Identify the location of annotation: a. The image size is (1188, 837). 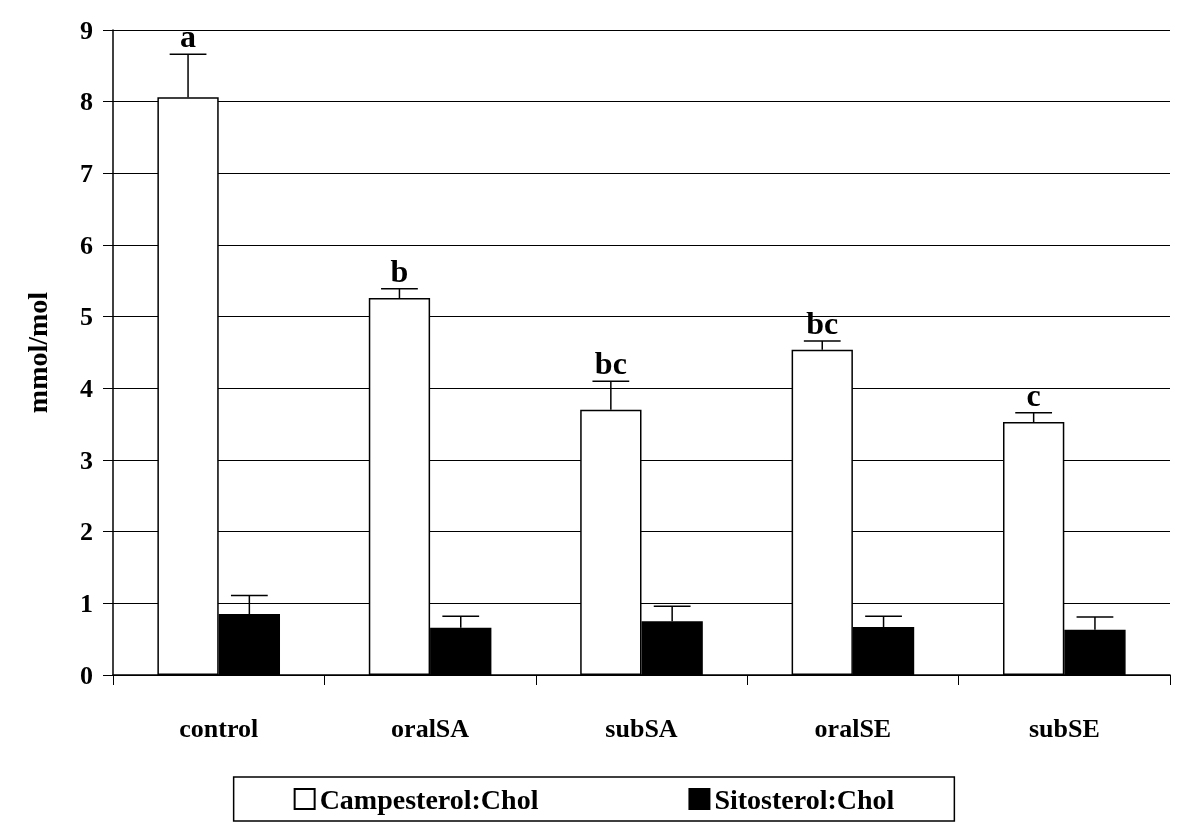
(188, 36).